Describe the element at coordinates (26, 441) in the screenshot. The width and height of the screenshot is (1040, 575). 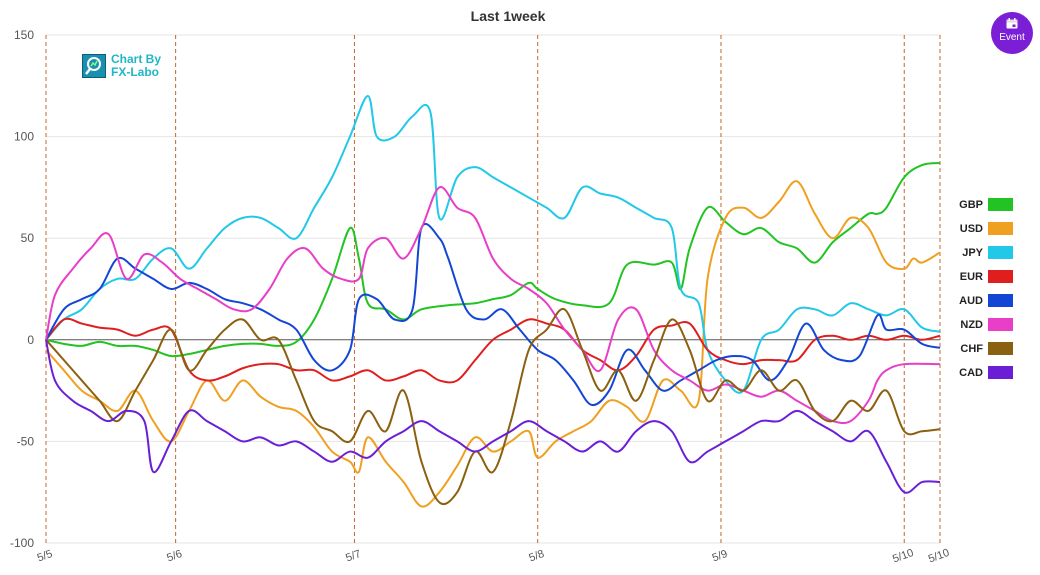
I see `y-tick-label: -50` at that location.